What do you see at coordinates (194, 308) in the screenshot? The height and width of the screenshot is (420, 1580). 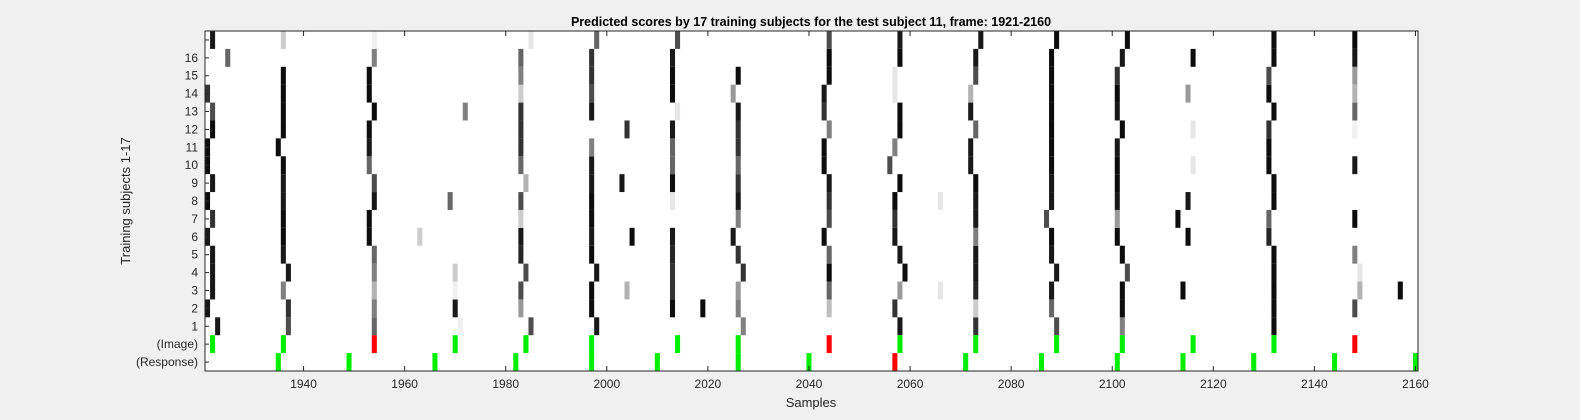 I see `y-tick-label: 2` at bounding box center [194, 308].